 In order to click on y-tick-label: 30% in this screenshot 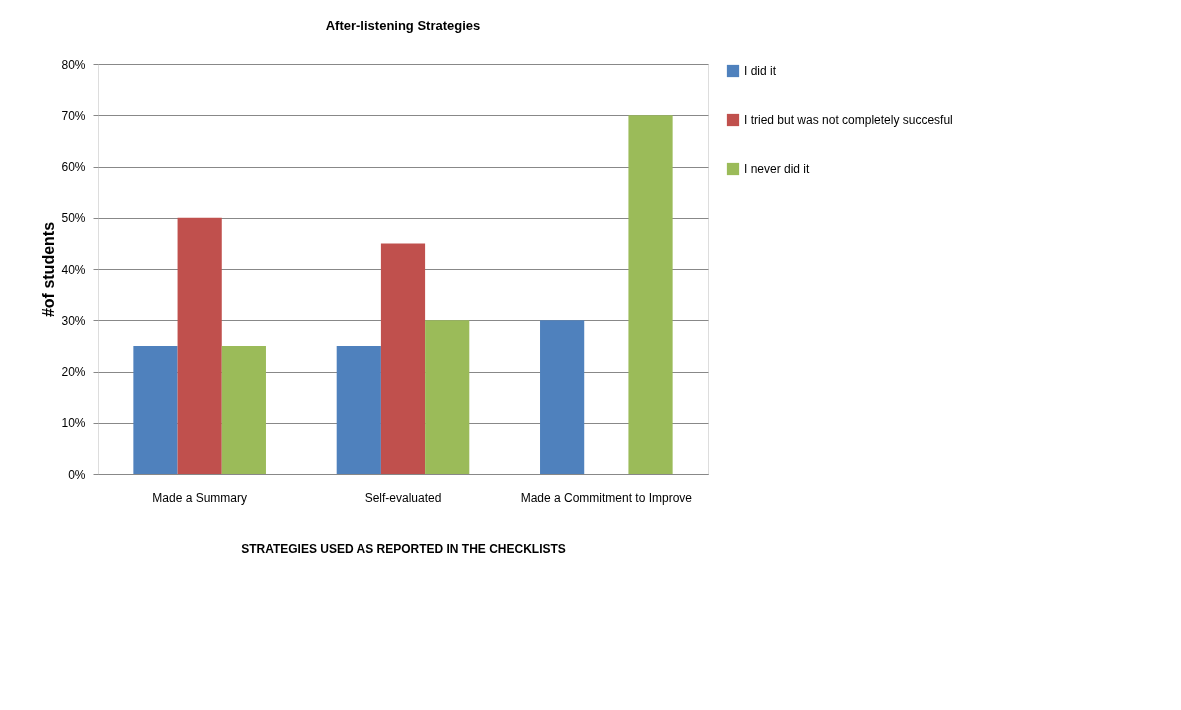, I will do `click(73, 320)`.